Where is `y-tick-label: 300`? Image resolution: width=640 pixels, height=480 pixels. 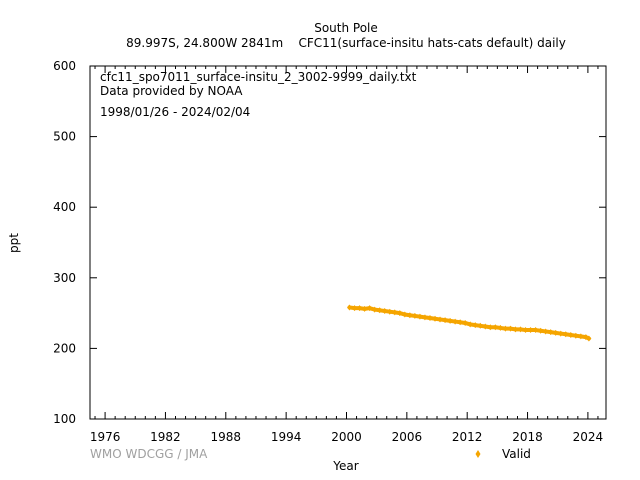 y-tick-label: 300 is located at coordinates (64, 278).